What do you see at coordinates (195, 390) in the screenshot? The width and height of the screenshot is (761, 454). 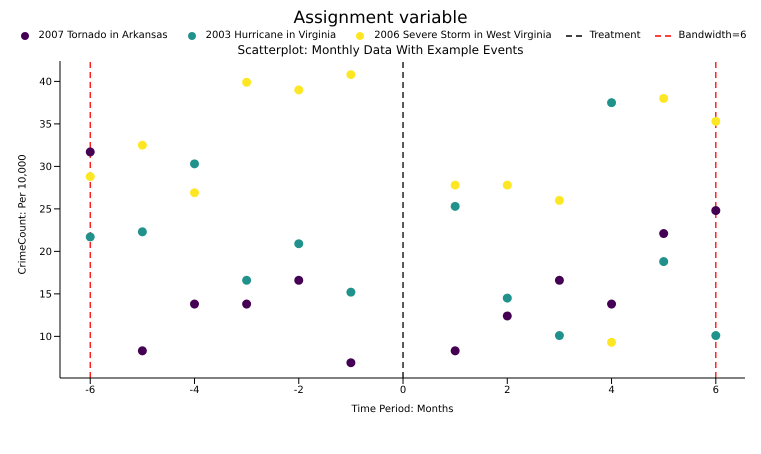 I see `x-tick-label: -4` at bounding box center [195, 390].